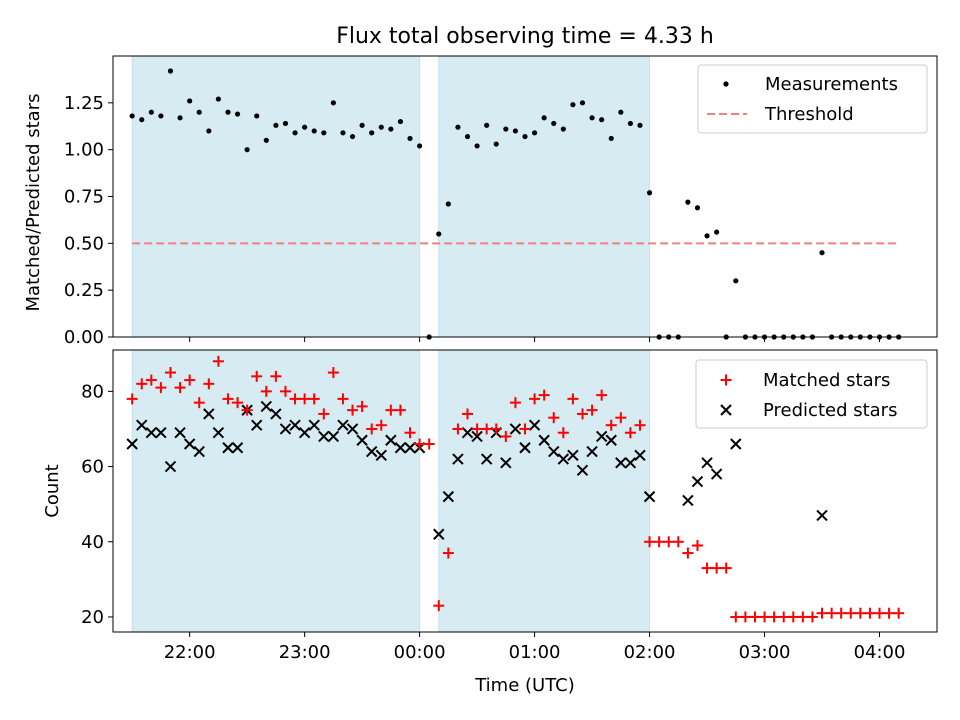 The width and height of the screenshot is (960, 720). Describe the element at coordinates (880, 652) in the screenshot. I see `x-tick-label: 04:00` at that location.